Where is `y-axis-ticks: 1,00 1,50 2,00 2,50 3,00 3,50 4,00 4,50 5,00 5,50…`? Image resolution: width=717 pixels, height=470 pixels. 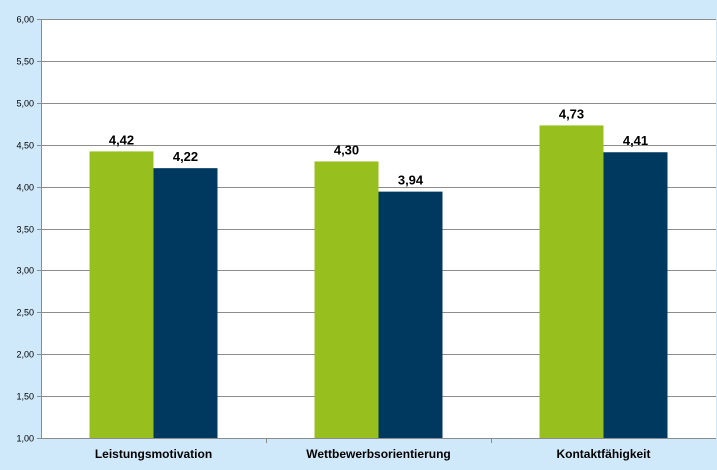 y-axis-ticks: 1,00 1,50 2,00 2,50 3,00 3,50 4,00 4,50 5,00 5,50… is located at coordinates (28, 229).